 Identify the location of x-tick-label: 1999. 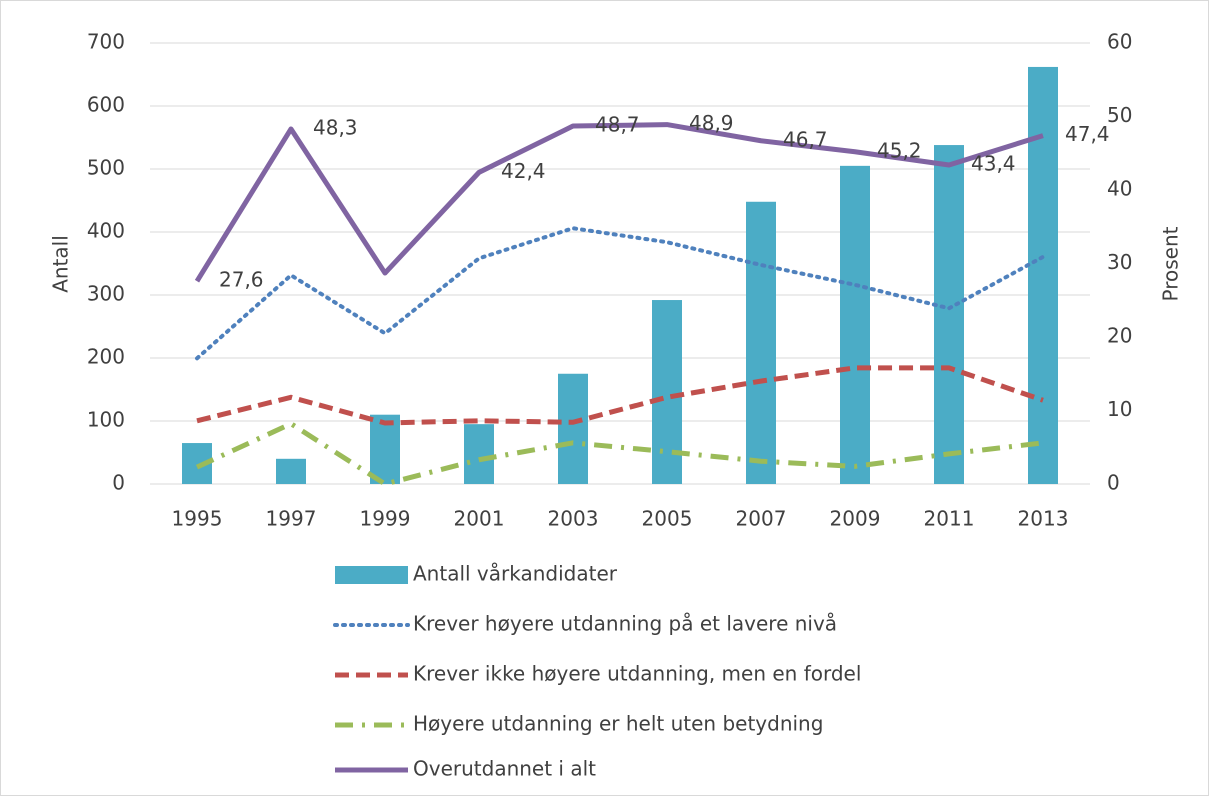
(385, 519).